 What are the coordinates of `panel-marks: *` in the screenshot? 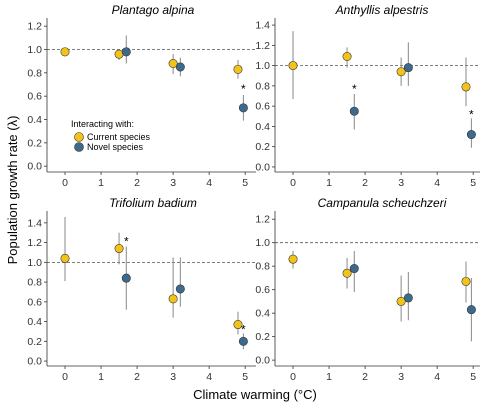 It's located at (154, 78).